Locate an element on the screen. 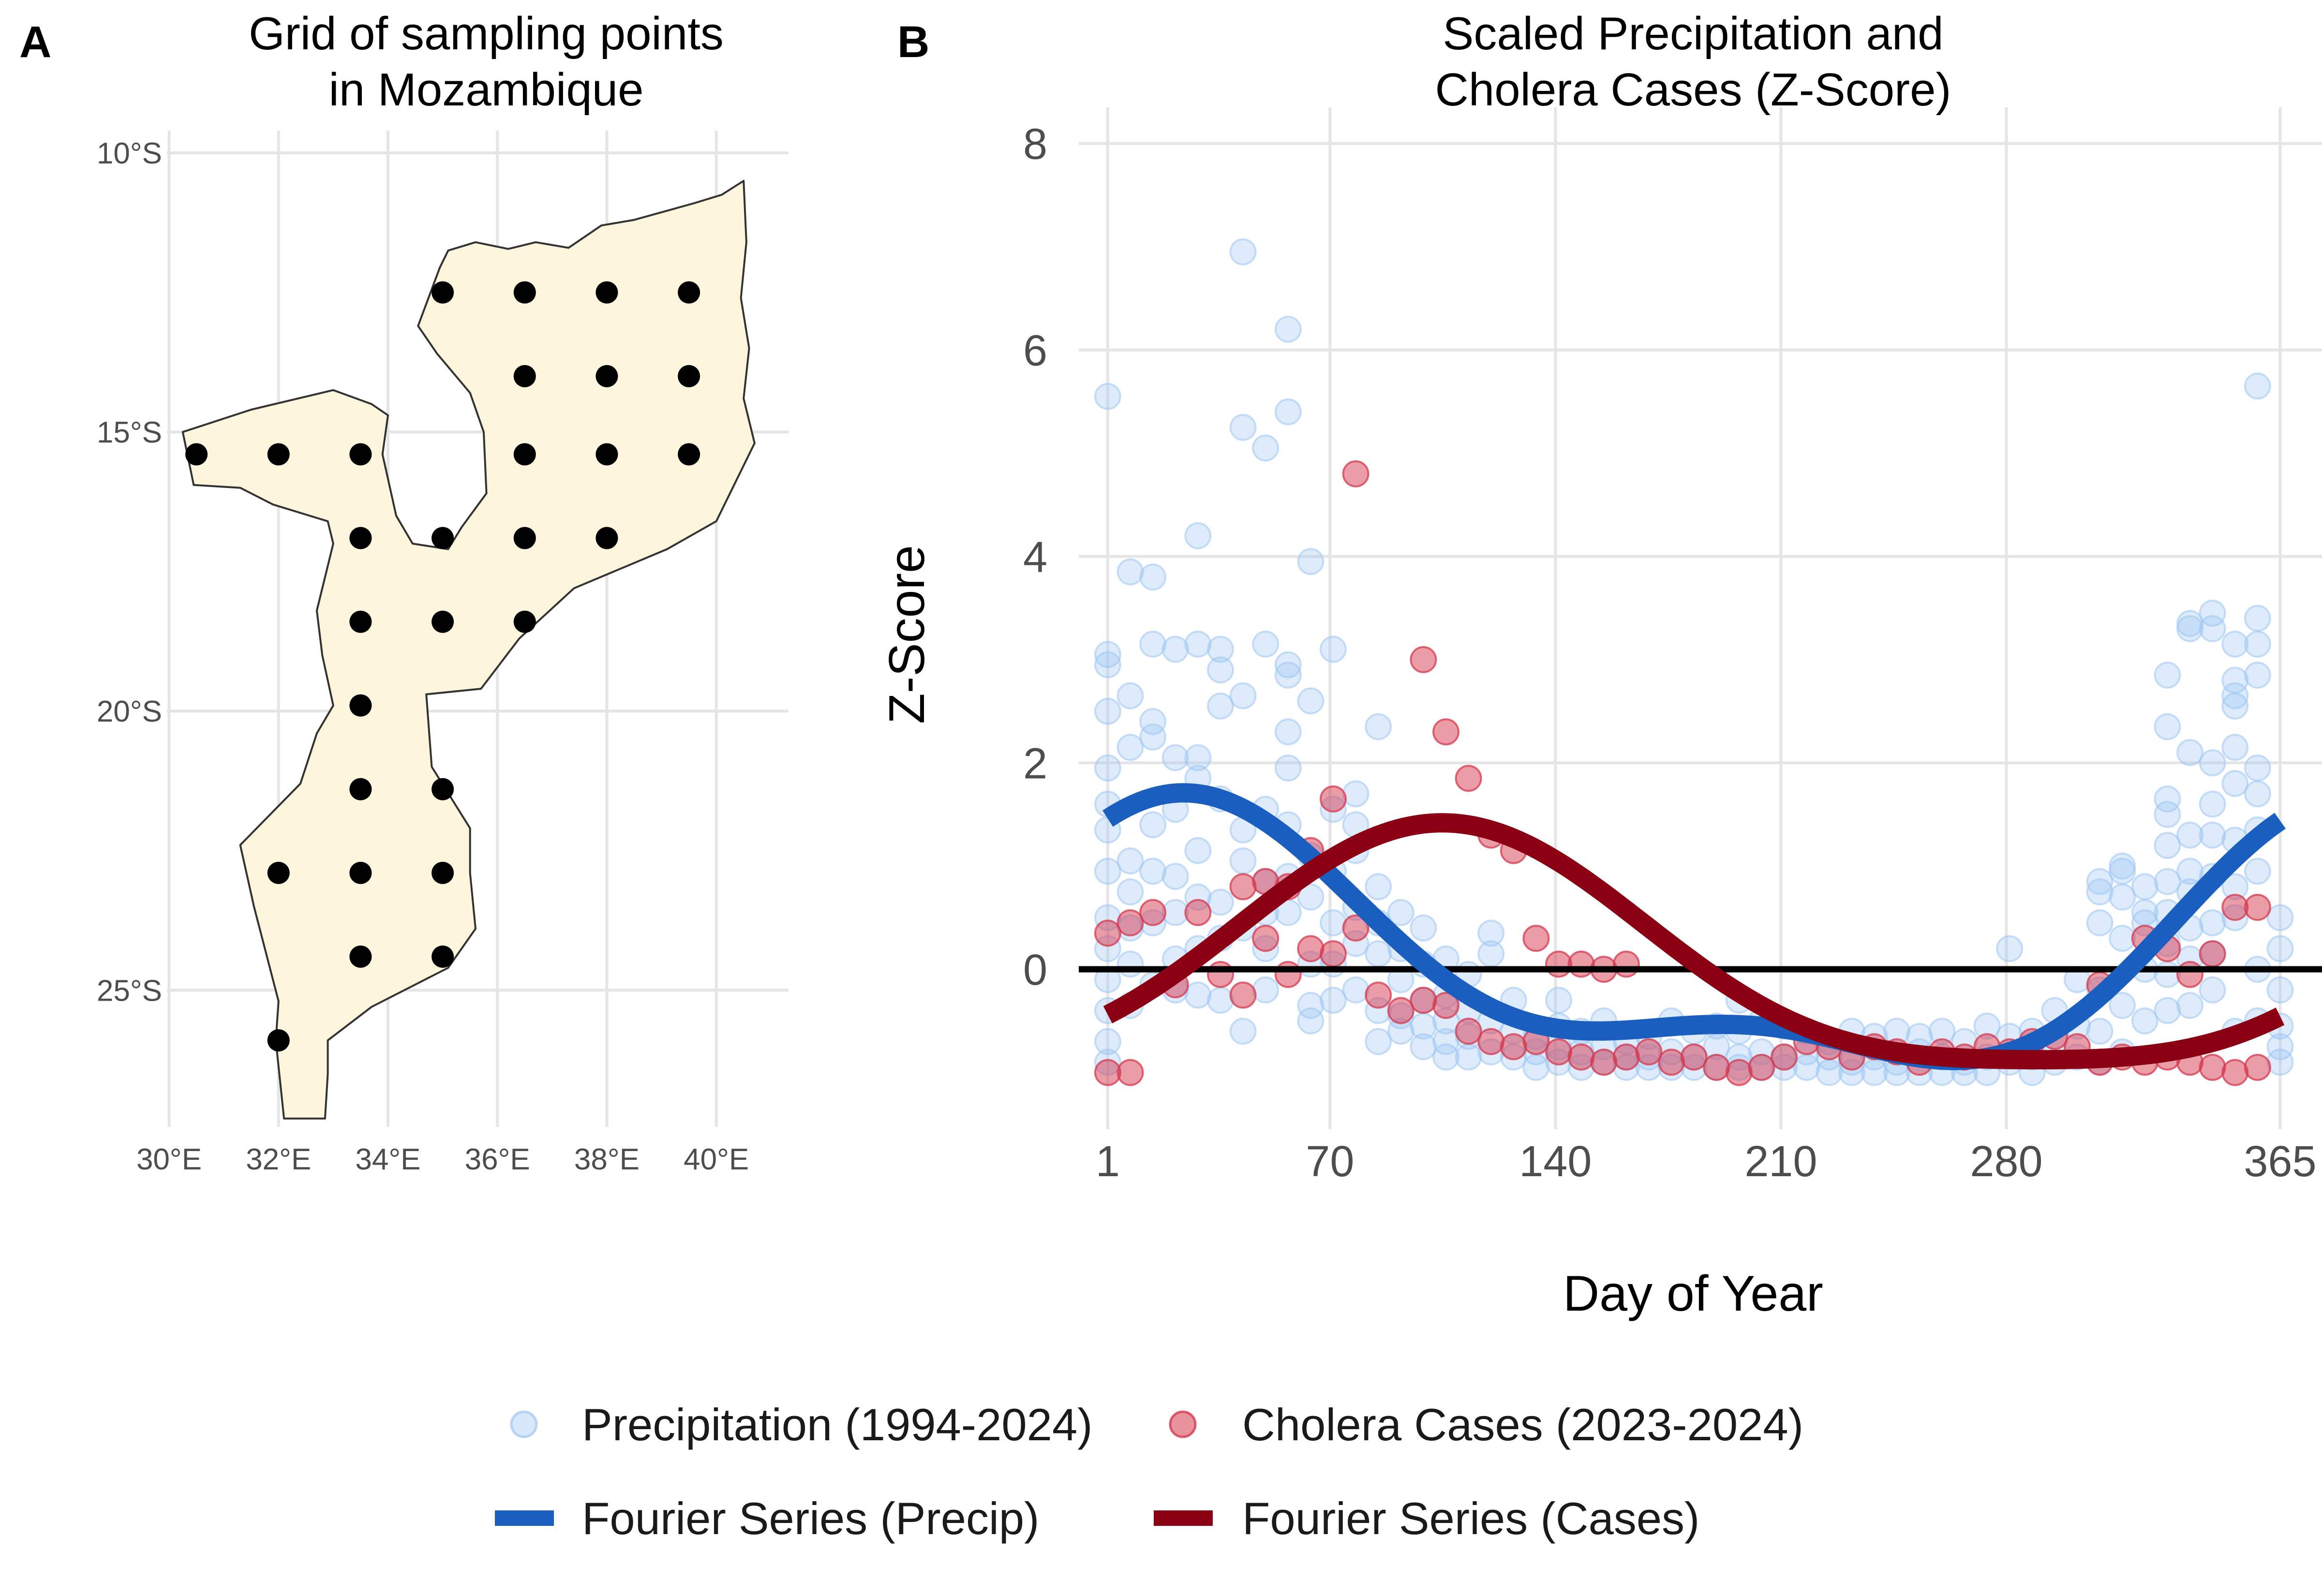 The height and width of the screenshot is (1596, 2322). chart-x-tick-4: 280 is located at coordinates (2006, 1162).